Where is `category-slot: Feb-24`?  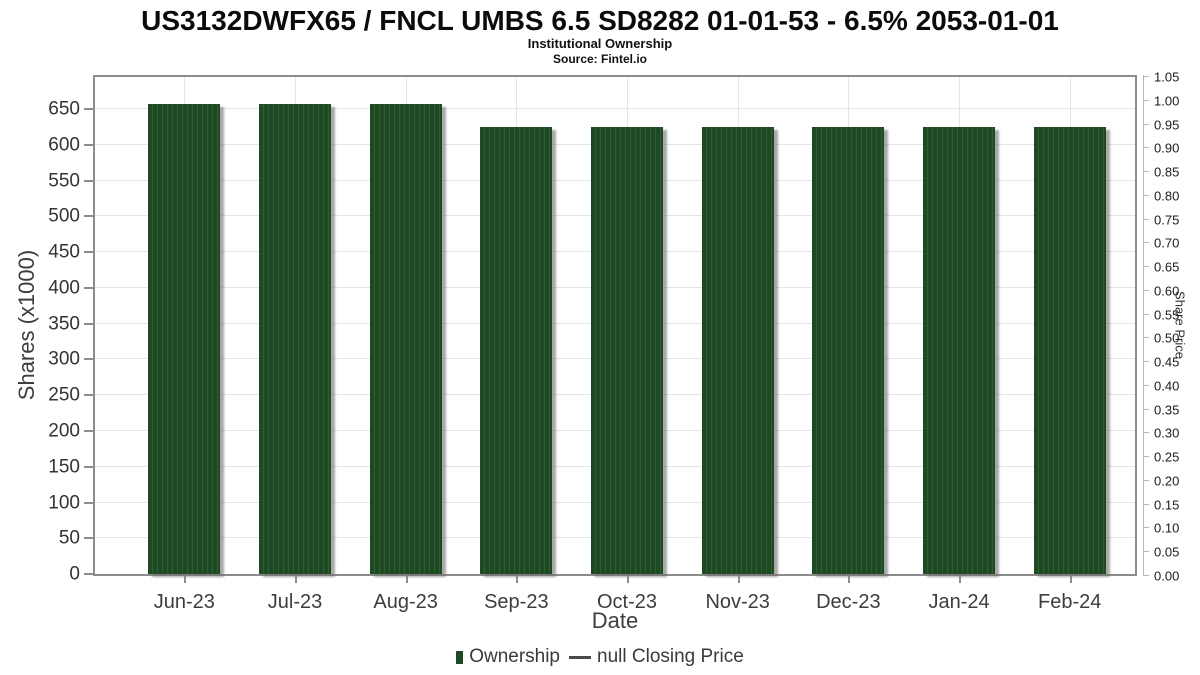 category-slot: Feb-24 is located at coordinates (1069, 344).